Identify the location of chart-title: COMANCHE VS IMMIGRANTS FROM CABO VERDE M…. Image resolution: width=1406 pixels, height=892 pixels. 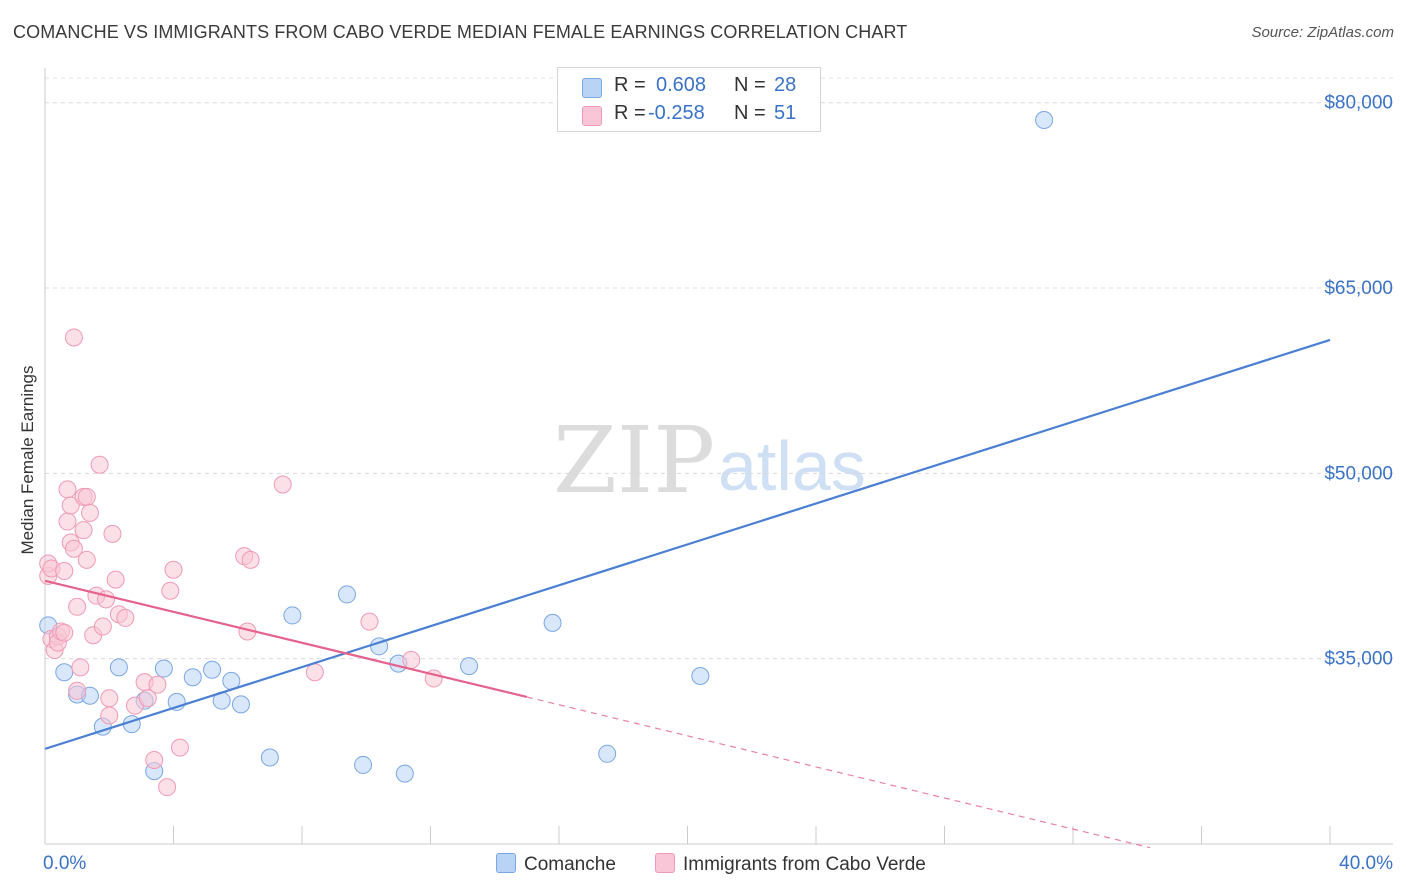
(460, 32).